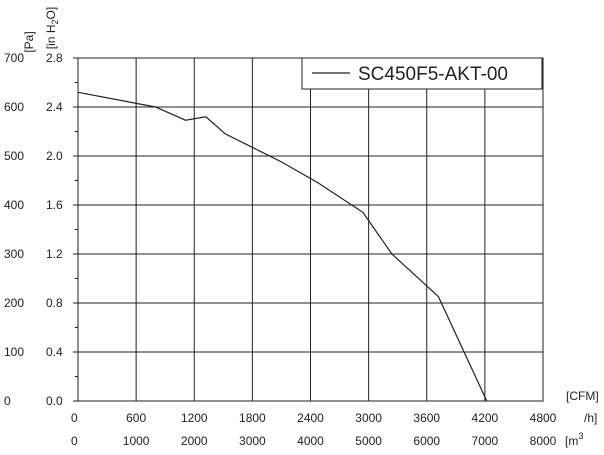 Image resolution: width=604 pixels, height=455 pixels. I want to click on y-tick-label-inh2o: 2.4, so click(54, 107).